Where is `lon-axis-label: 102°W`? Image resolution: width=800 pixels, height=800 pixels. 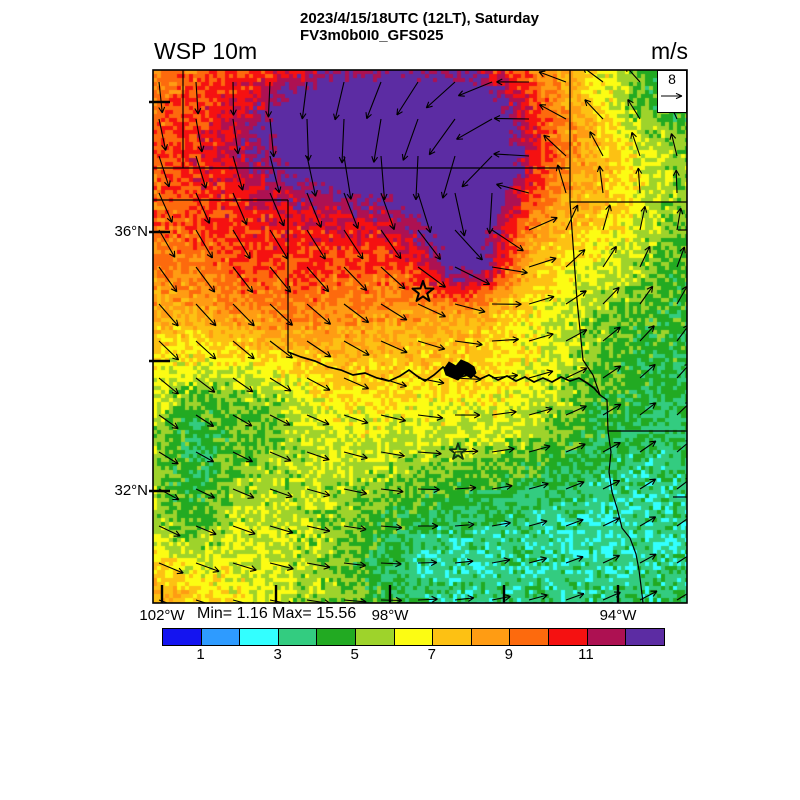
lon-axis-label: 102°W is located at coordinates (162, 615).